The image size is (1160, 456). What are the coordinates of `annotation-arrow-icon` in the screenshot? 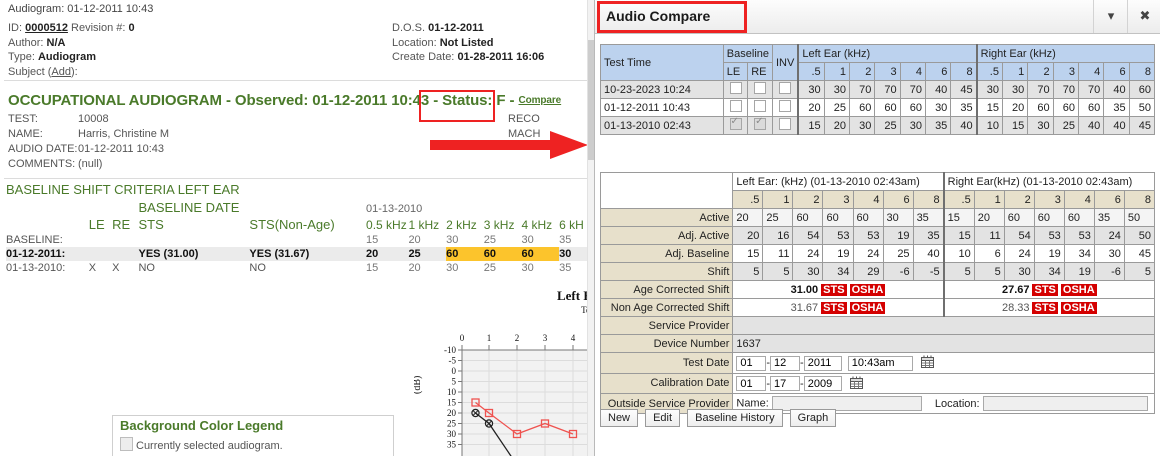 It's located at (509, 145).